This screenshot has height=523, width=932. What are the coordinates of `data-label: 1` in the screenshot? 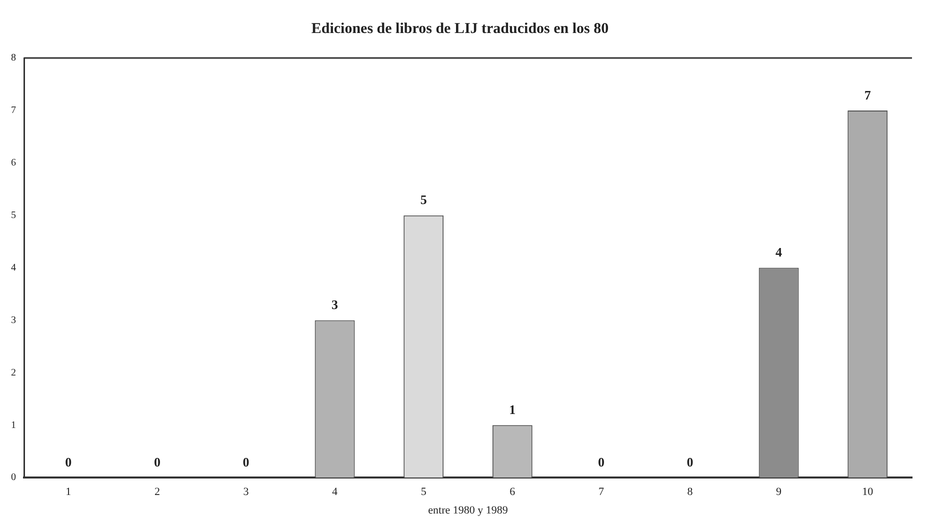 It's located at (512, 410).